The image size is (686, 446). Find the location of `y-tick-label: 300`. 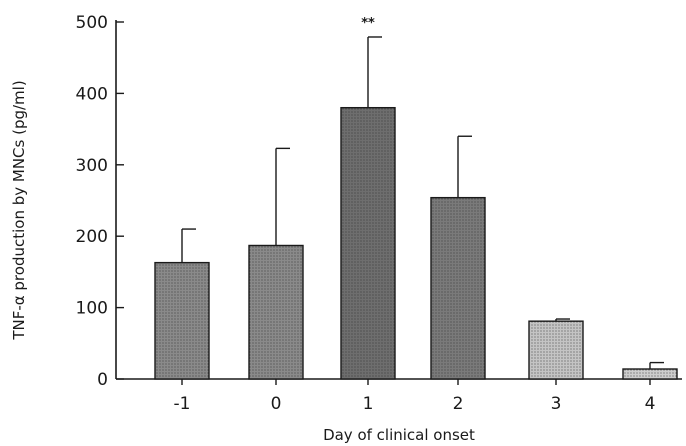

y-tick-label: 300 is located at coordinates (92, 166).